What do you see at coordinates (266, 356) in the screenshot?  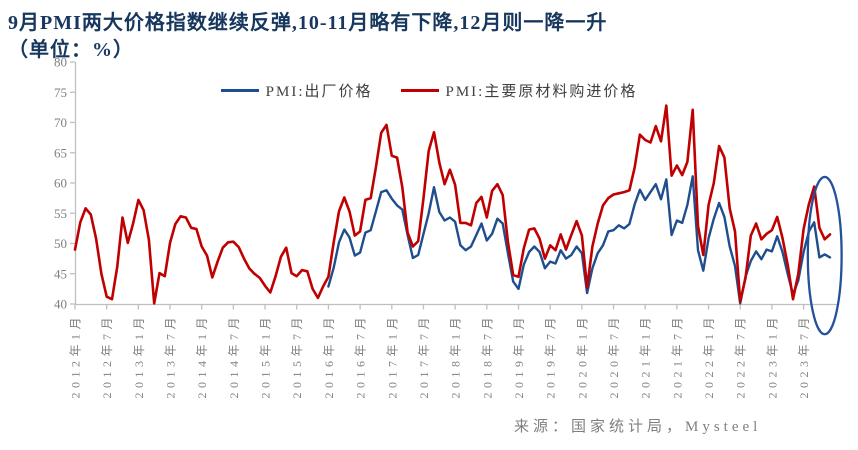 I see `x-axis-label: 2015年1月` at bounding box center [266, 356].